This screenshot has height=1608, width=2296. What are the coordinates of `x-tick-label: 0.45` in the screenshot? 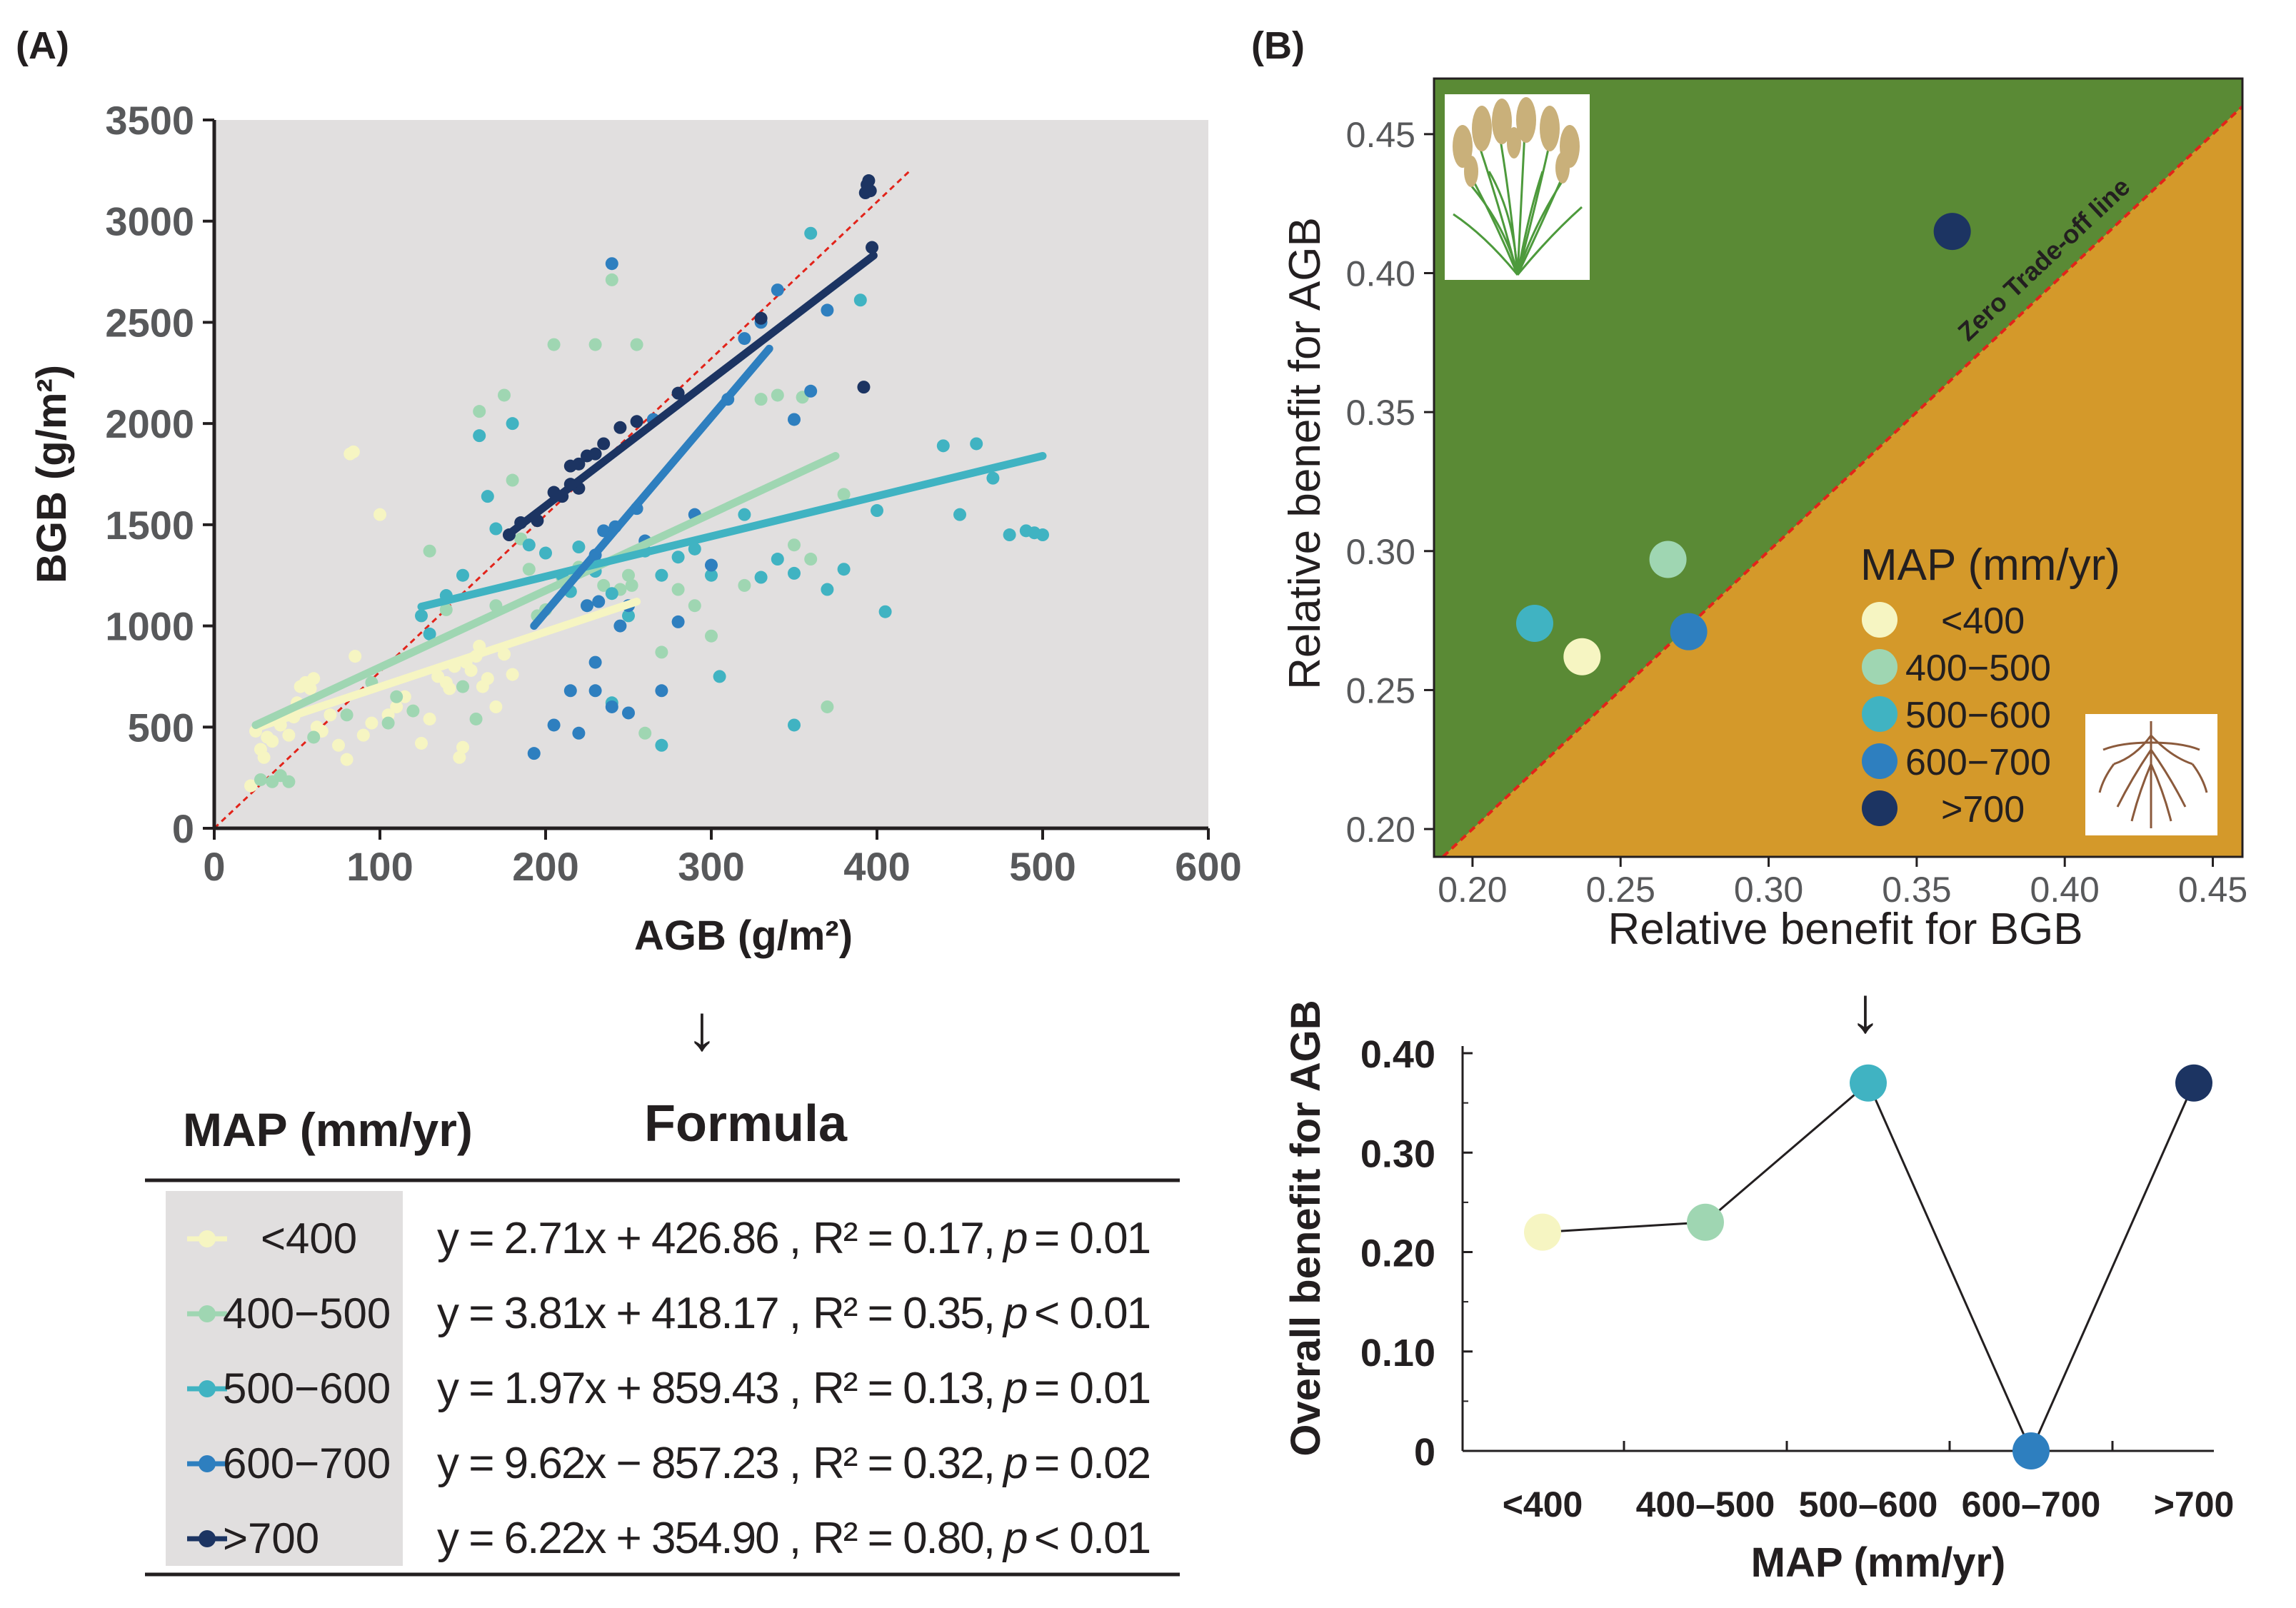 It's located at (2212, 890).